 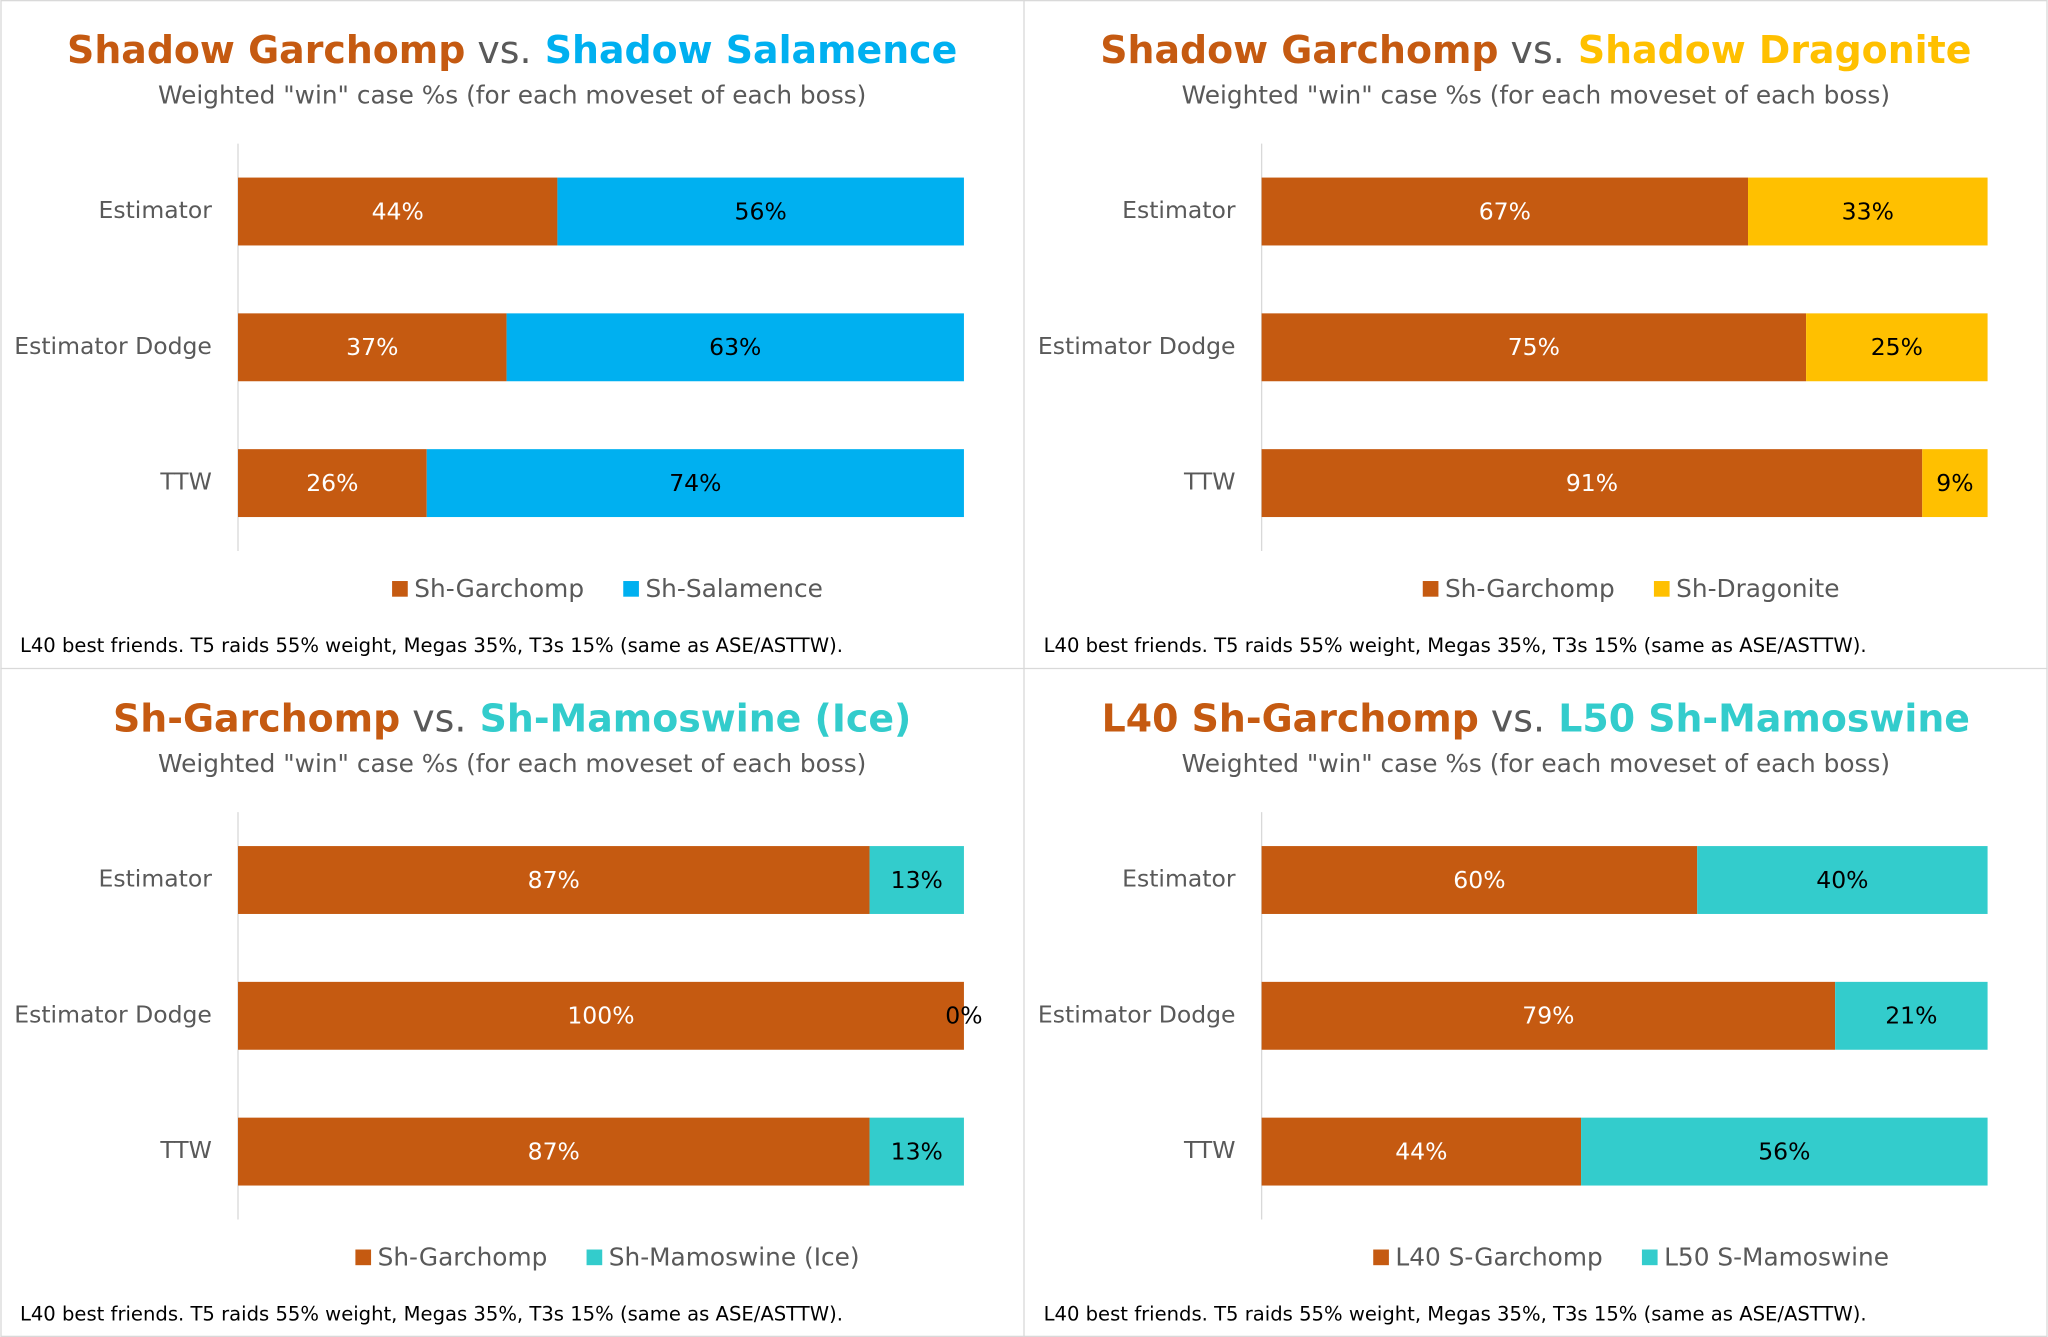 I want to click on title-part: Sh-Garchomp, so click(x=256, y=718).